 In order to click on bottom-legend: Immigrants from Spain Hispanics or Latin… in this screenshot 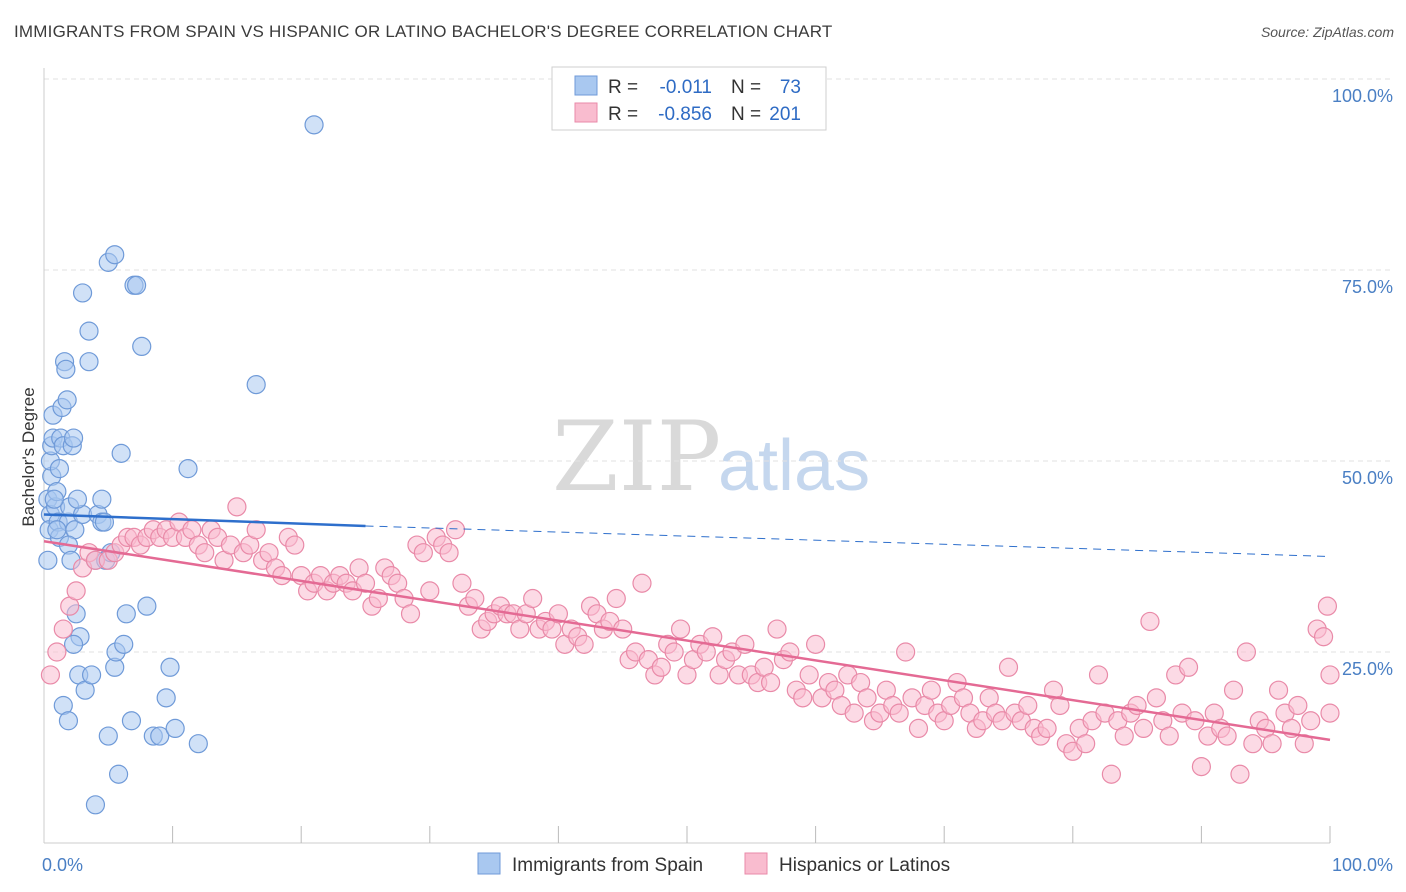, I will do `click(713, 864)`.